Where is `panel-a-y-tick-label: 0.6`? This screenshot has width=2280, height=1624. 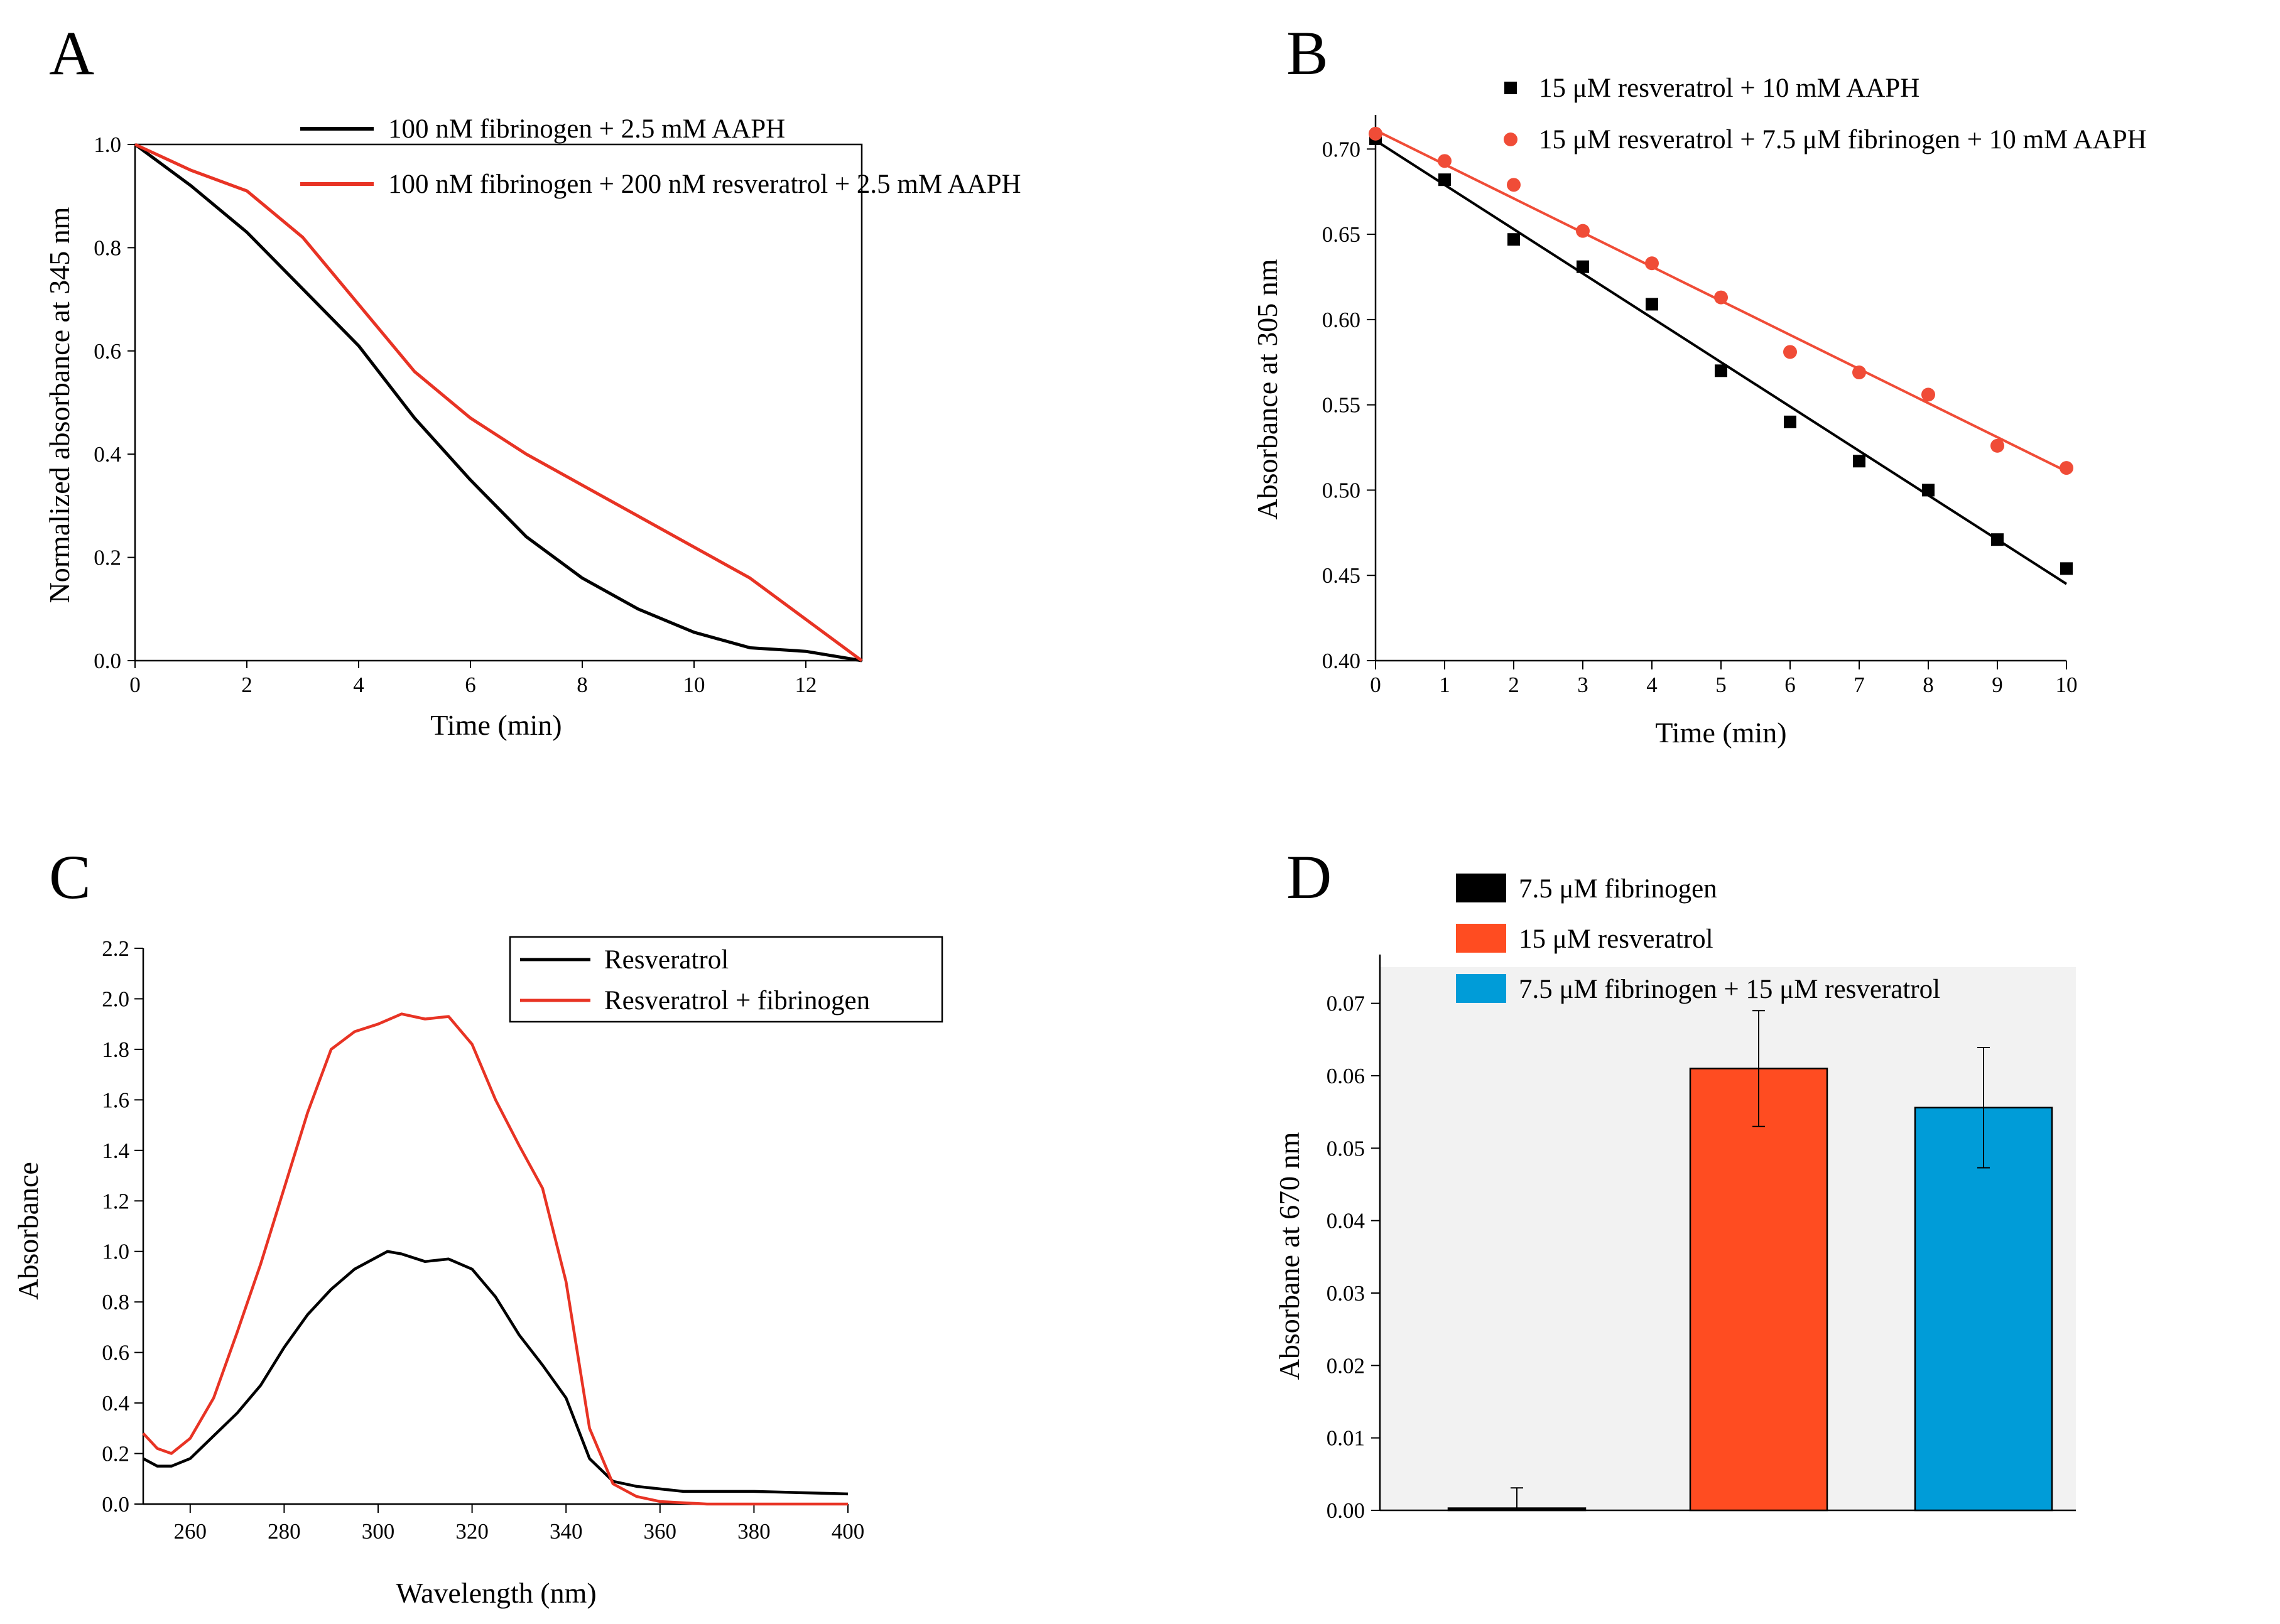
panel-a-y-tick-label: 0.6 is located at coordinates (107, 351).